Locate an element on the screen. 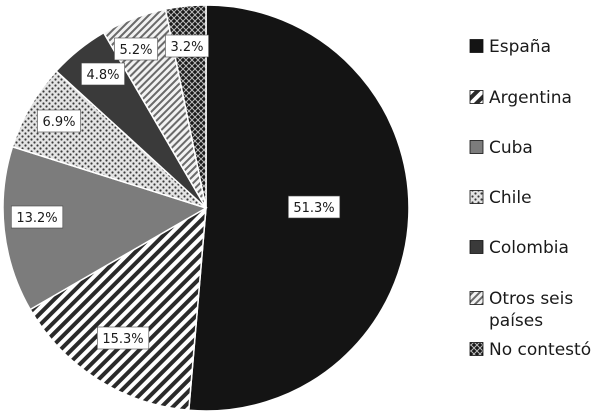 The image size is (606, 417). legend-item-no-contestó: No contestó is located at coordinates (530, 350).